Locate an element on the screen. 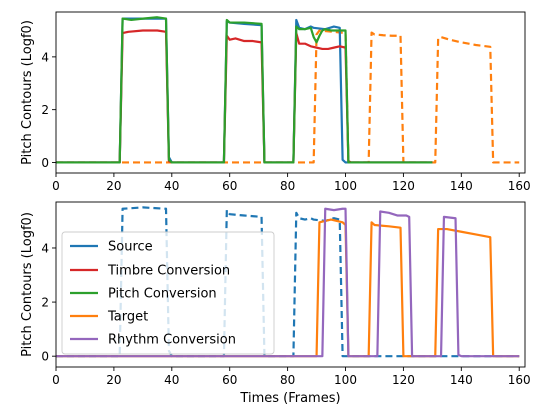  legend-entry-target: Target is located at coordinates (109, 317).